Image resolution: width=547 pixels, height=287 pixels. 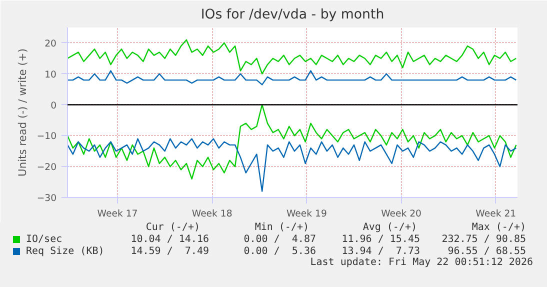 What do you see at coordinates (381, 251) in the screenshot?
I see `text: 13.94 / 7.73` at bounding box center [381, 251].